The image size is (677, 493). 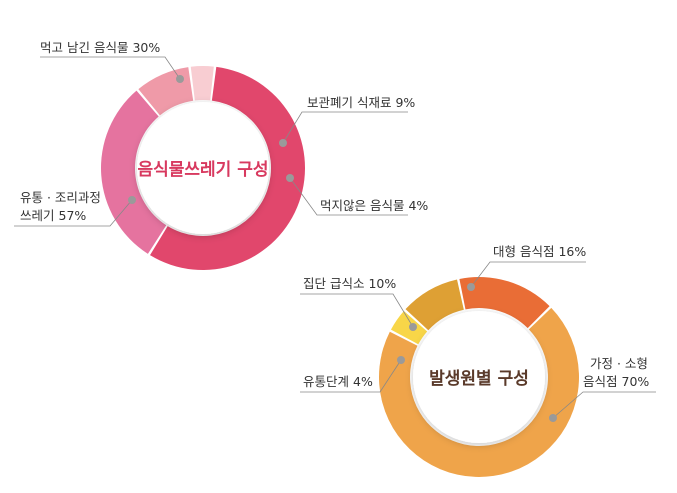 I want to click on donut2-slice-large-restaurant, so click(x=504, y=303).